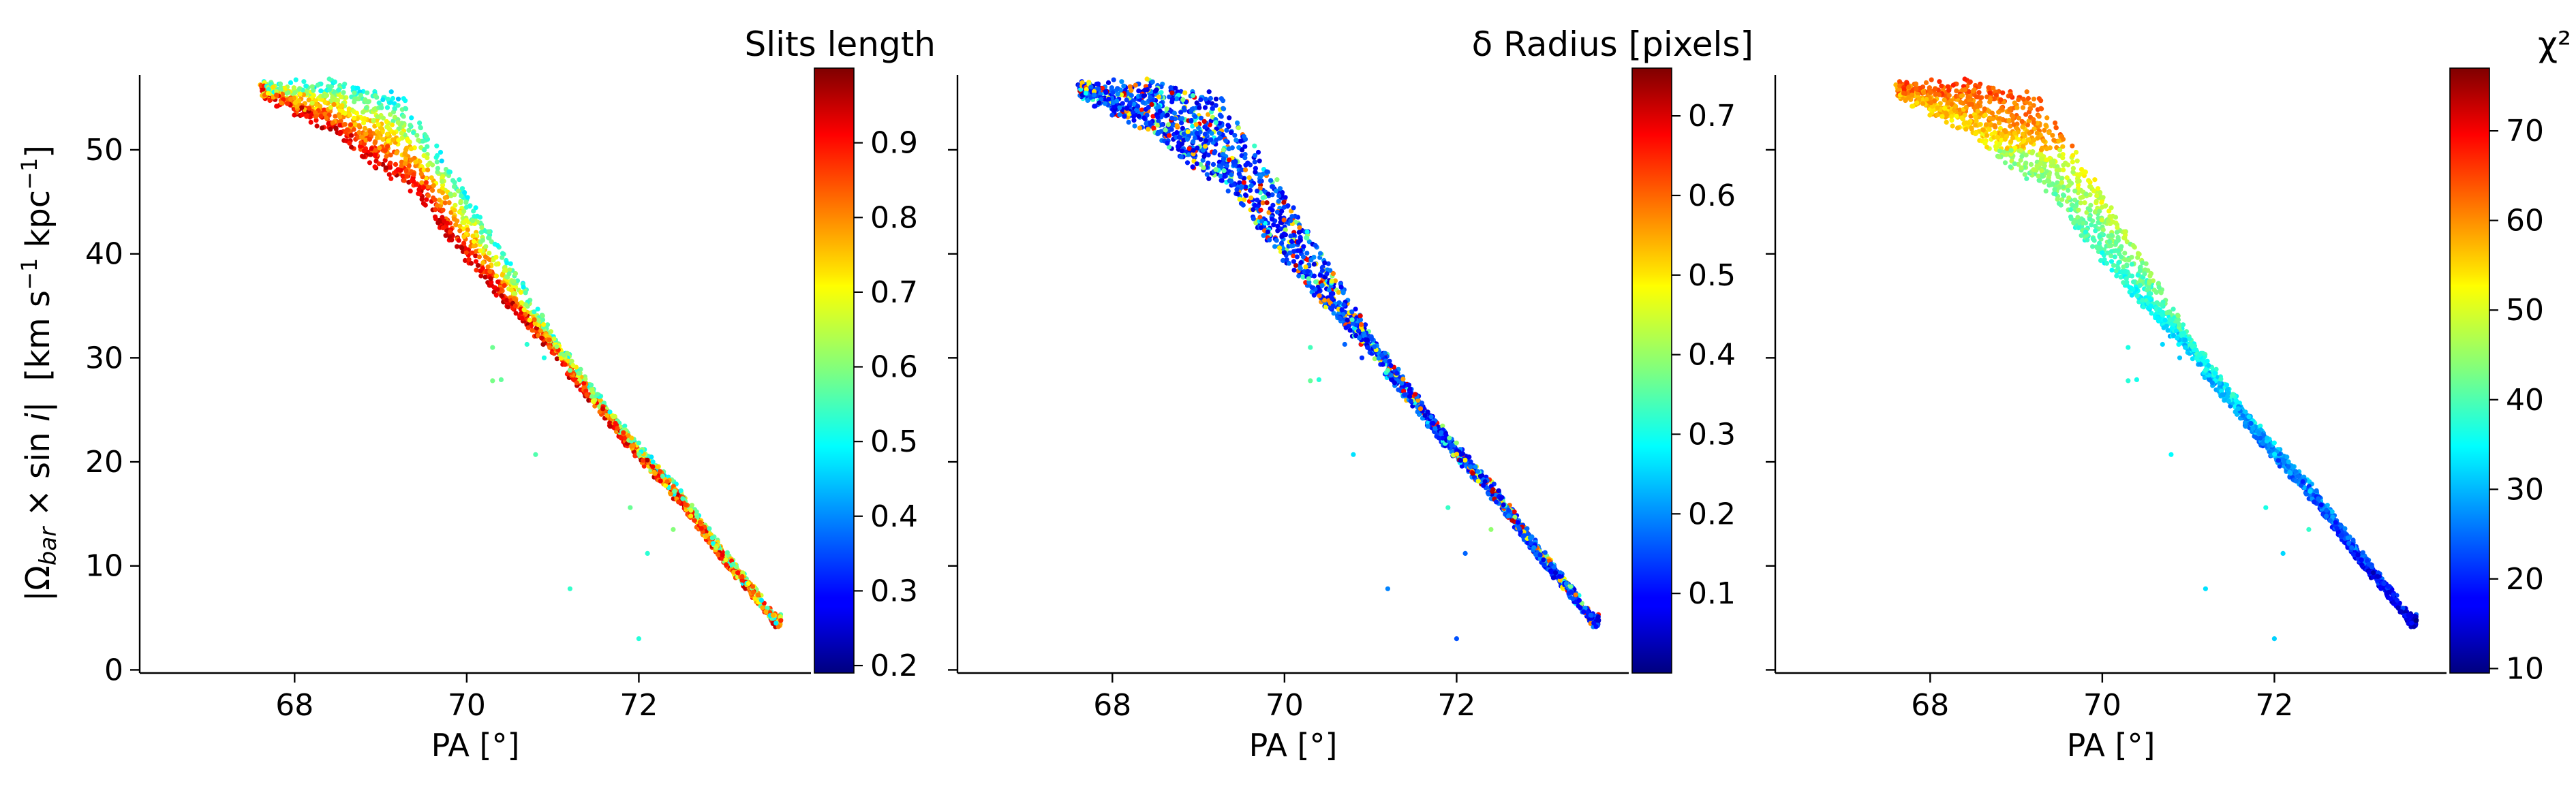 Image resolution: width=2576 pixels, height=797 pixels. What do you see at coordinates (1456, 705) in the screenshot?
I see `x-tick-label: 72` at bounding box center [1456, 705].